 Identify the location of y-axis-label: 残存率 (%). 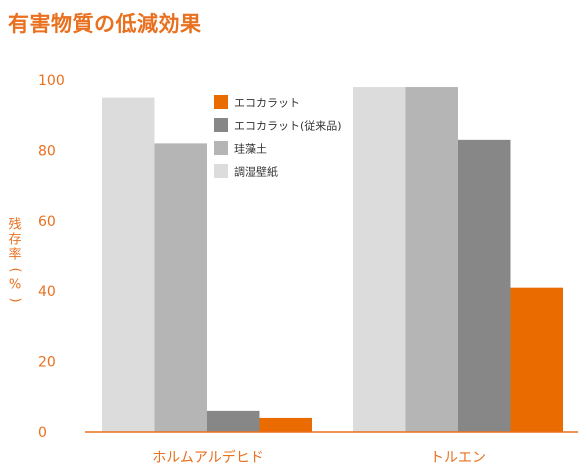
(15, 260).